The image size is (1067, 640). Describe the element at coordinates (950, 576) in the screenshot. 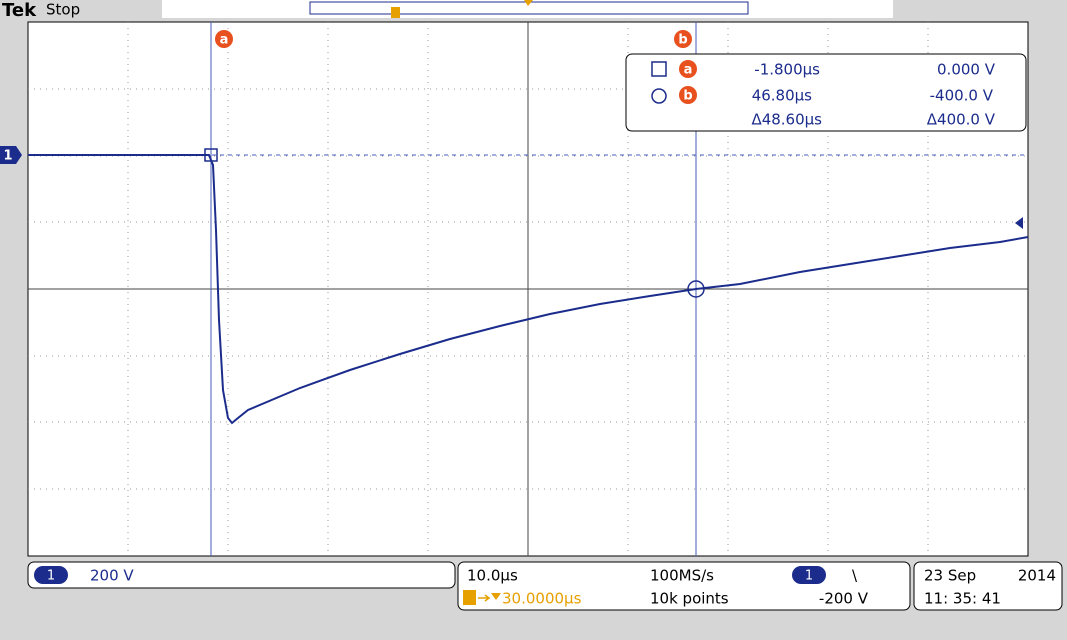

I see `date: 23 Sep` at that location.